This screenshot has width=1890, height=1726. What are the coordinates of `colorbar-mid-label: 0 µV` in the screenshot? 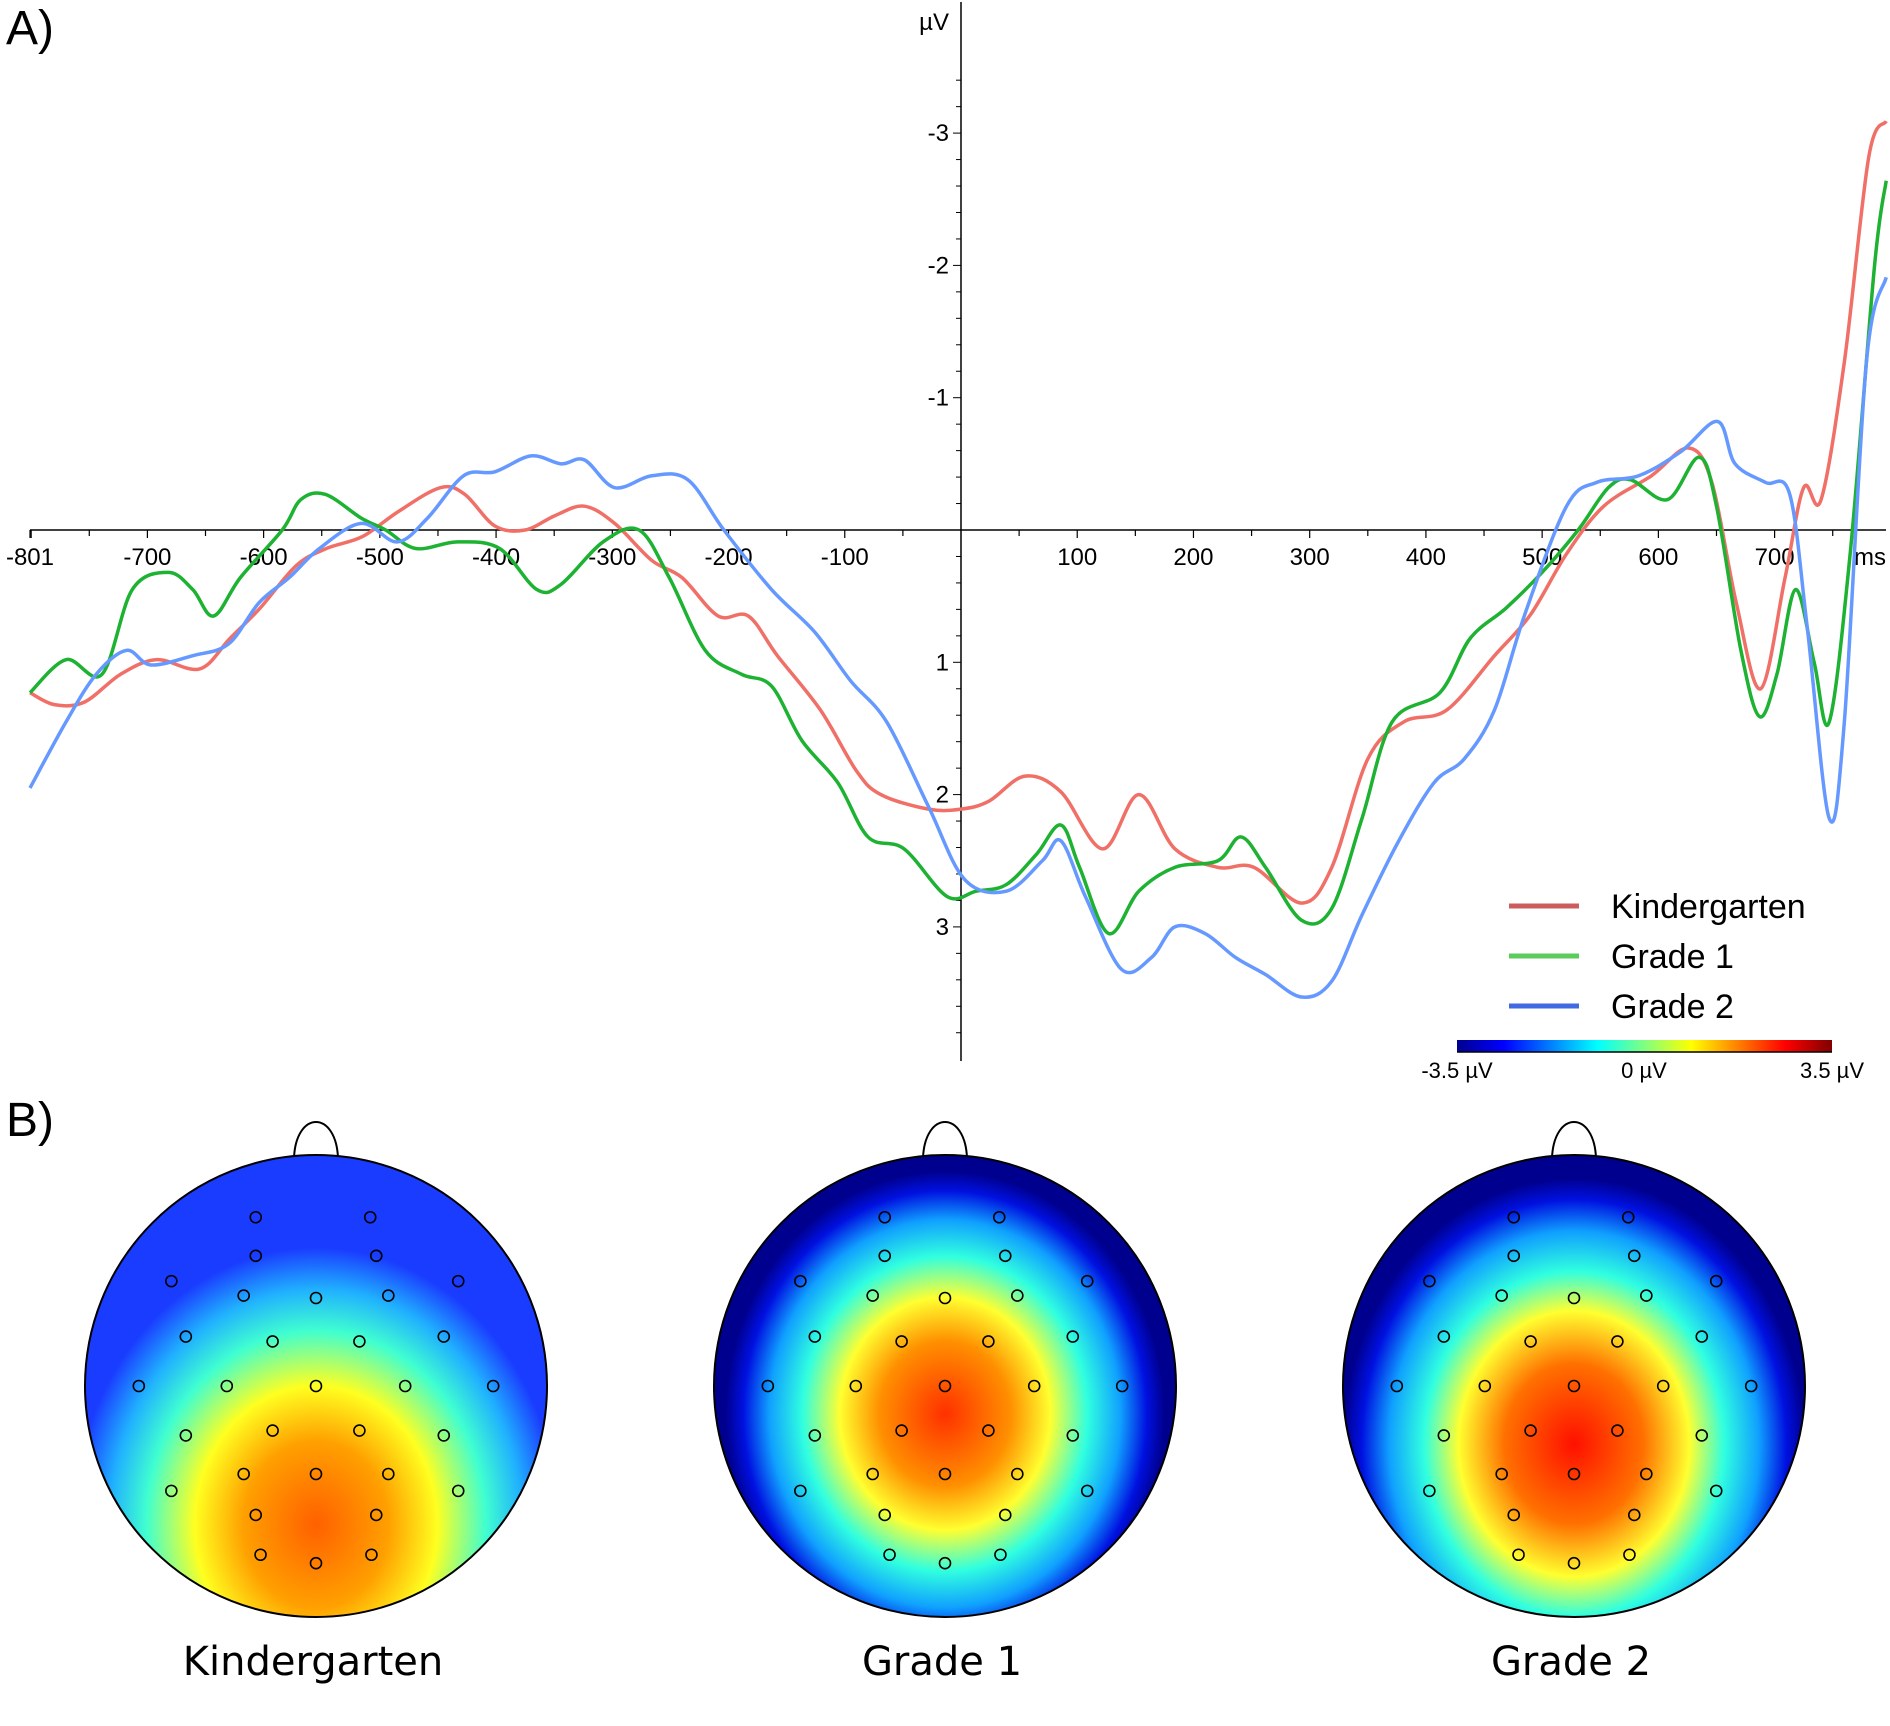 It's located at (1644, 1070).